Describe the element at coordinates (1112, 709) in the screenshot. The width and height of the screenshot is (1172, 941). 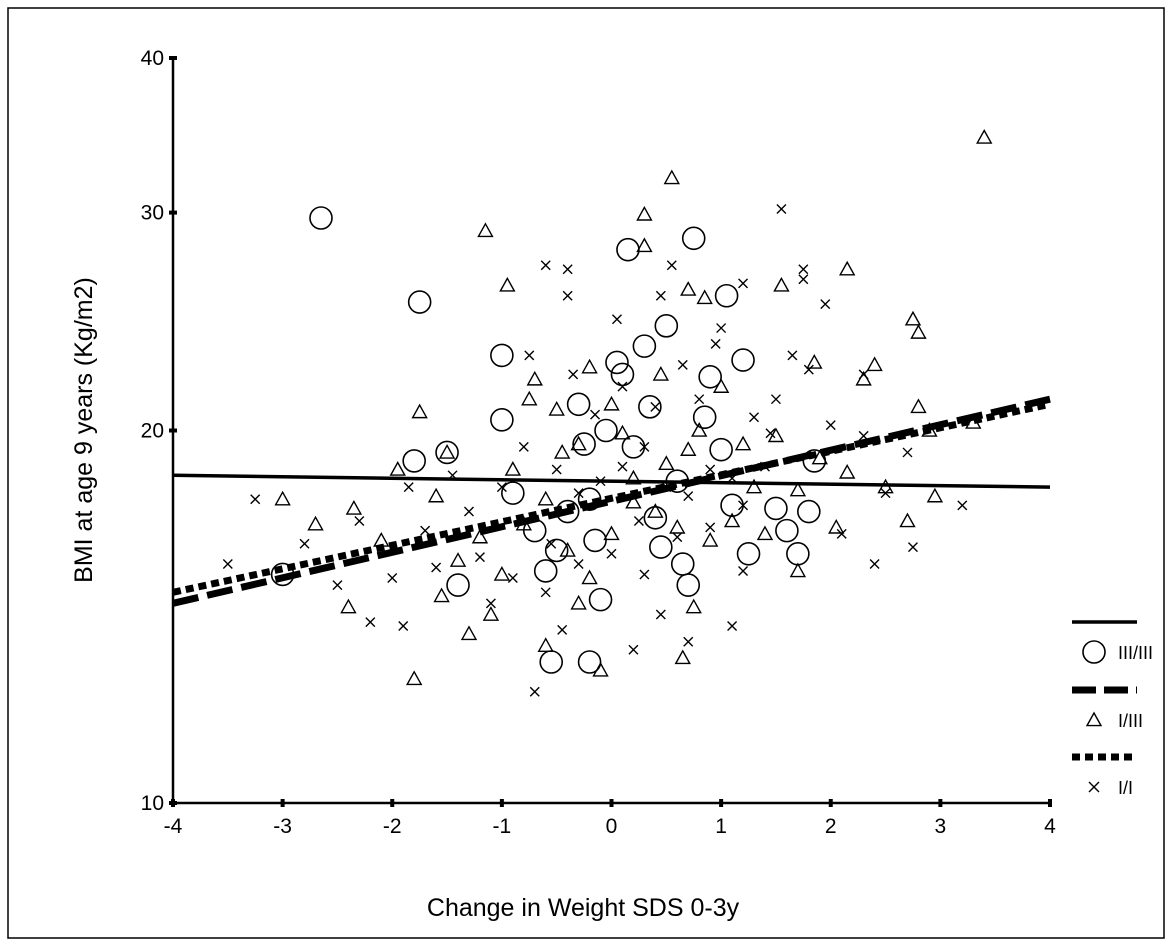
I see `legend: III/III I/III I/I` at that location.